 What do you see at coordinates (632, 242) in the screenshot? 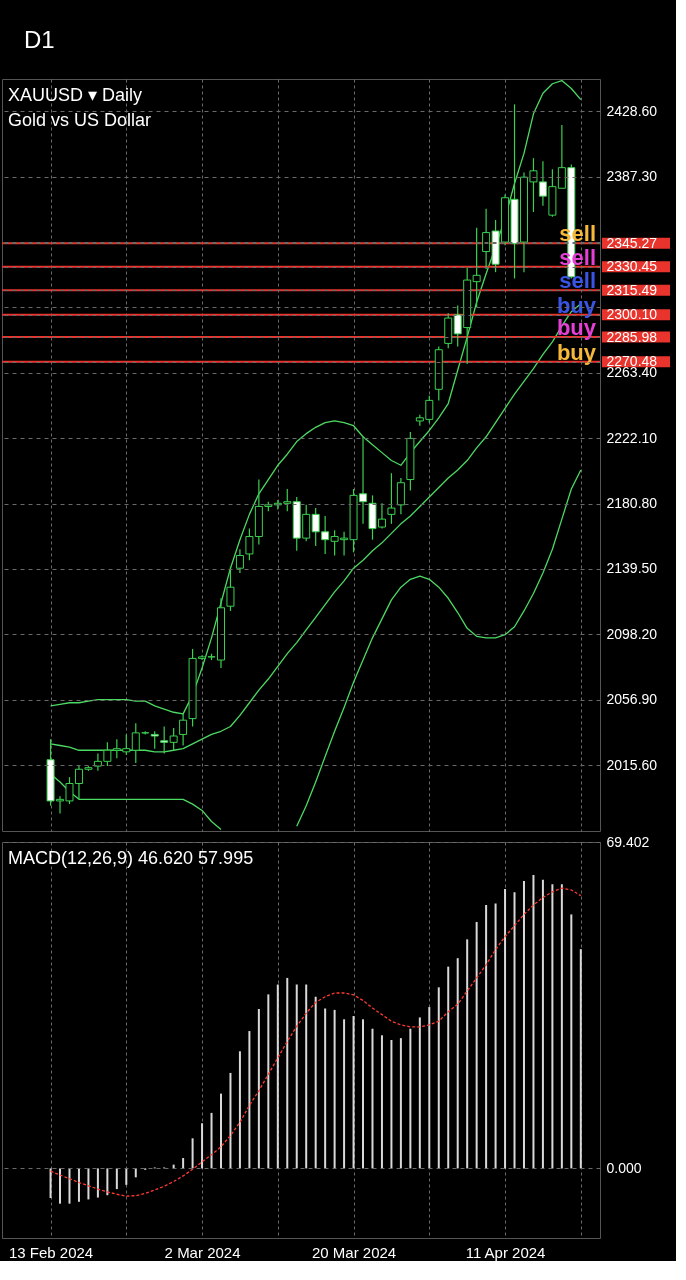
I see `y-tick-label: 2345.27` at bounding box center [632, 242].